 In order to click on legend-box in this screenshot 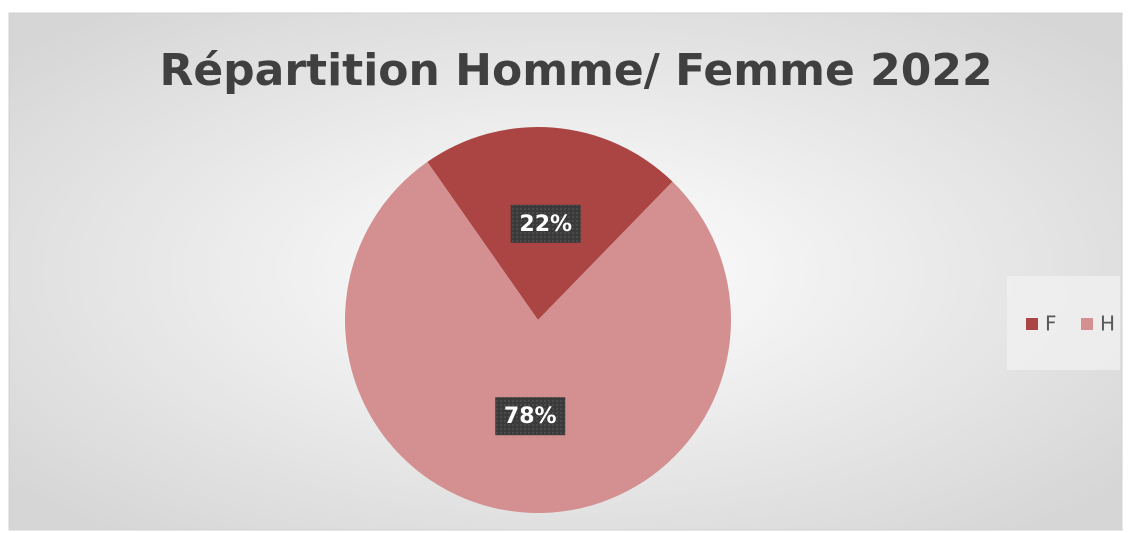, I will do `click(1063, 323)`.